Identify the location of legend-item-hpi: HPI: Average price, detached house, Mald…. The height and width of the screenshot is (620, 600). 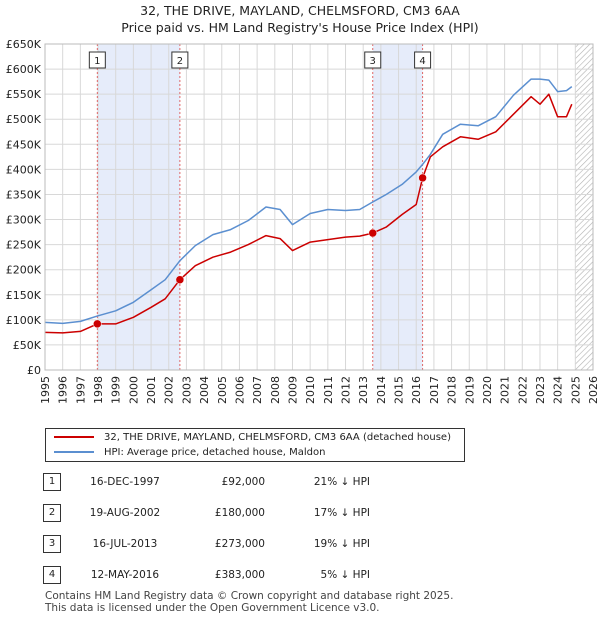
(189, 453).